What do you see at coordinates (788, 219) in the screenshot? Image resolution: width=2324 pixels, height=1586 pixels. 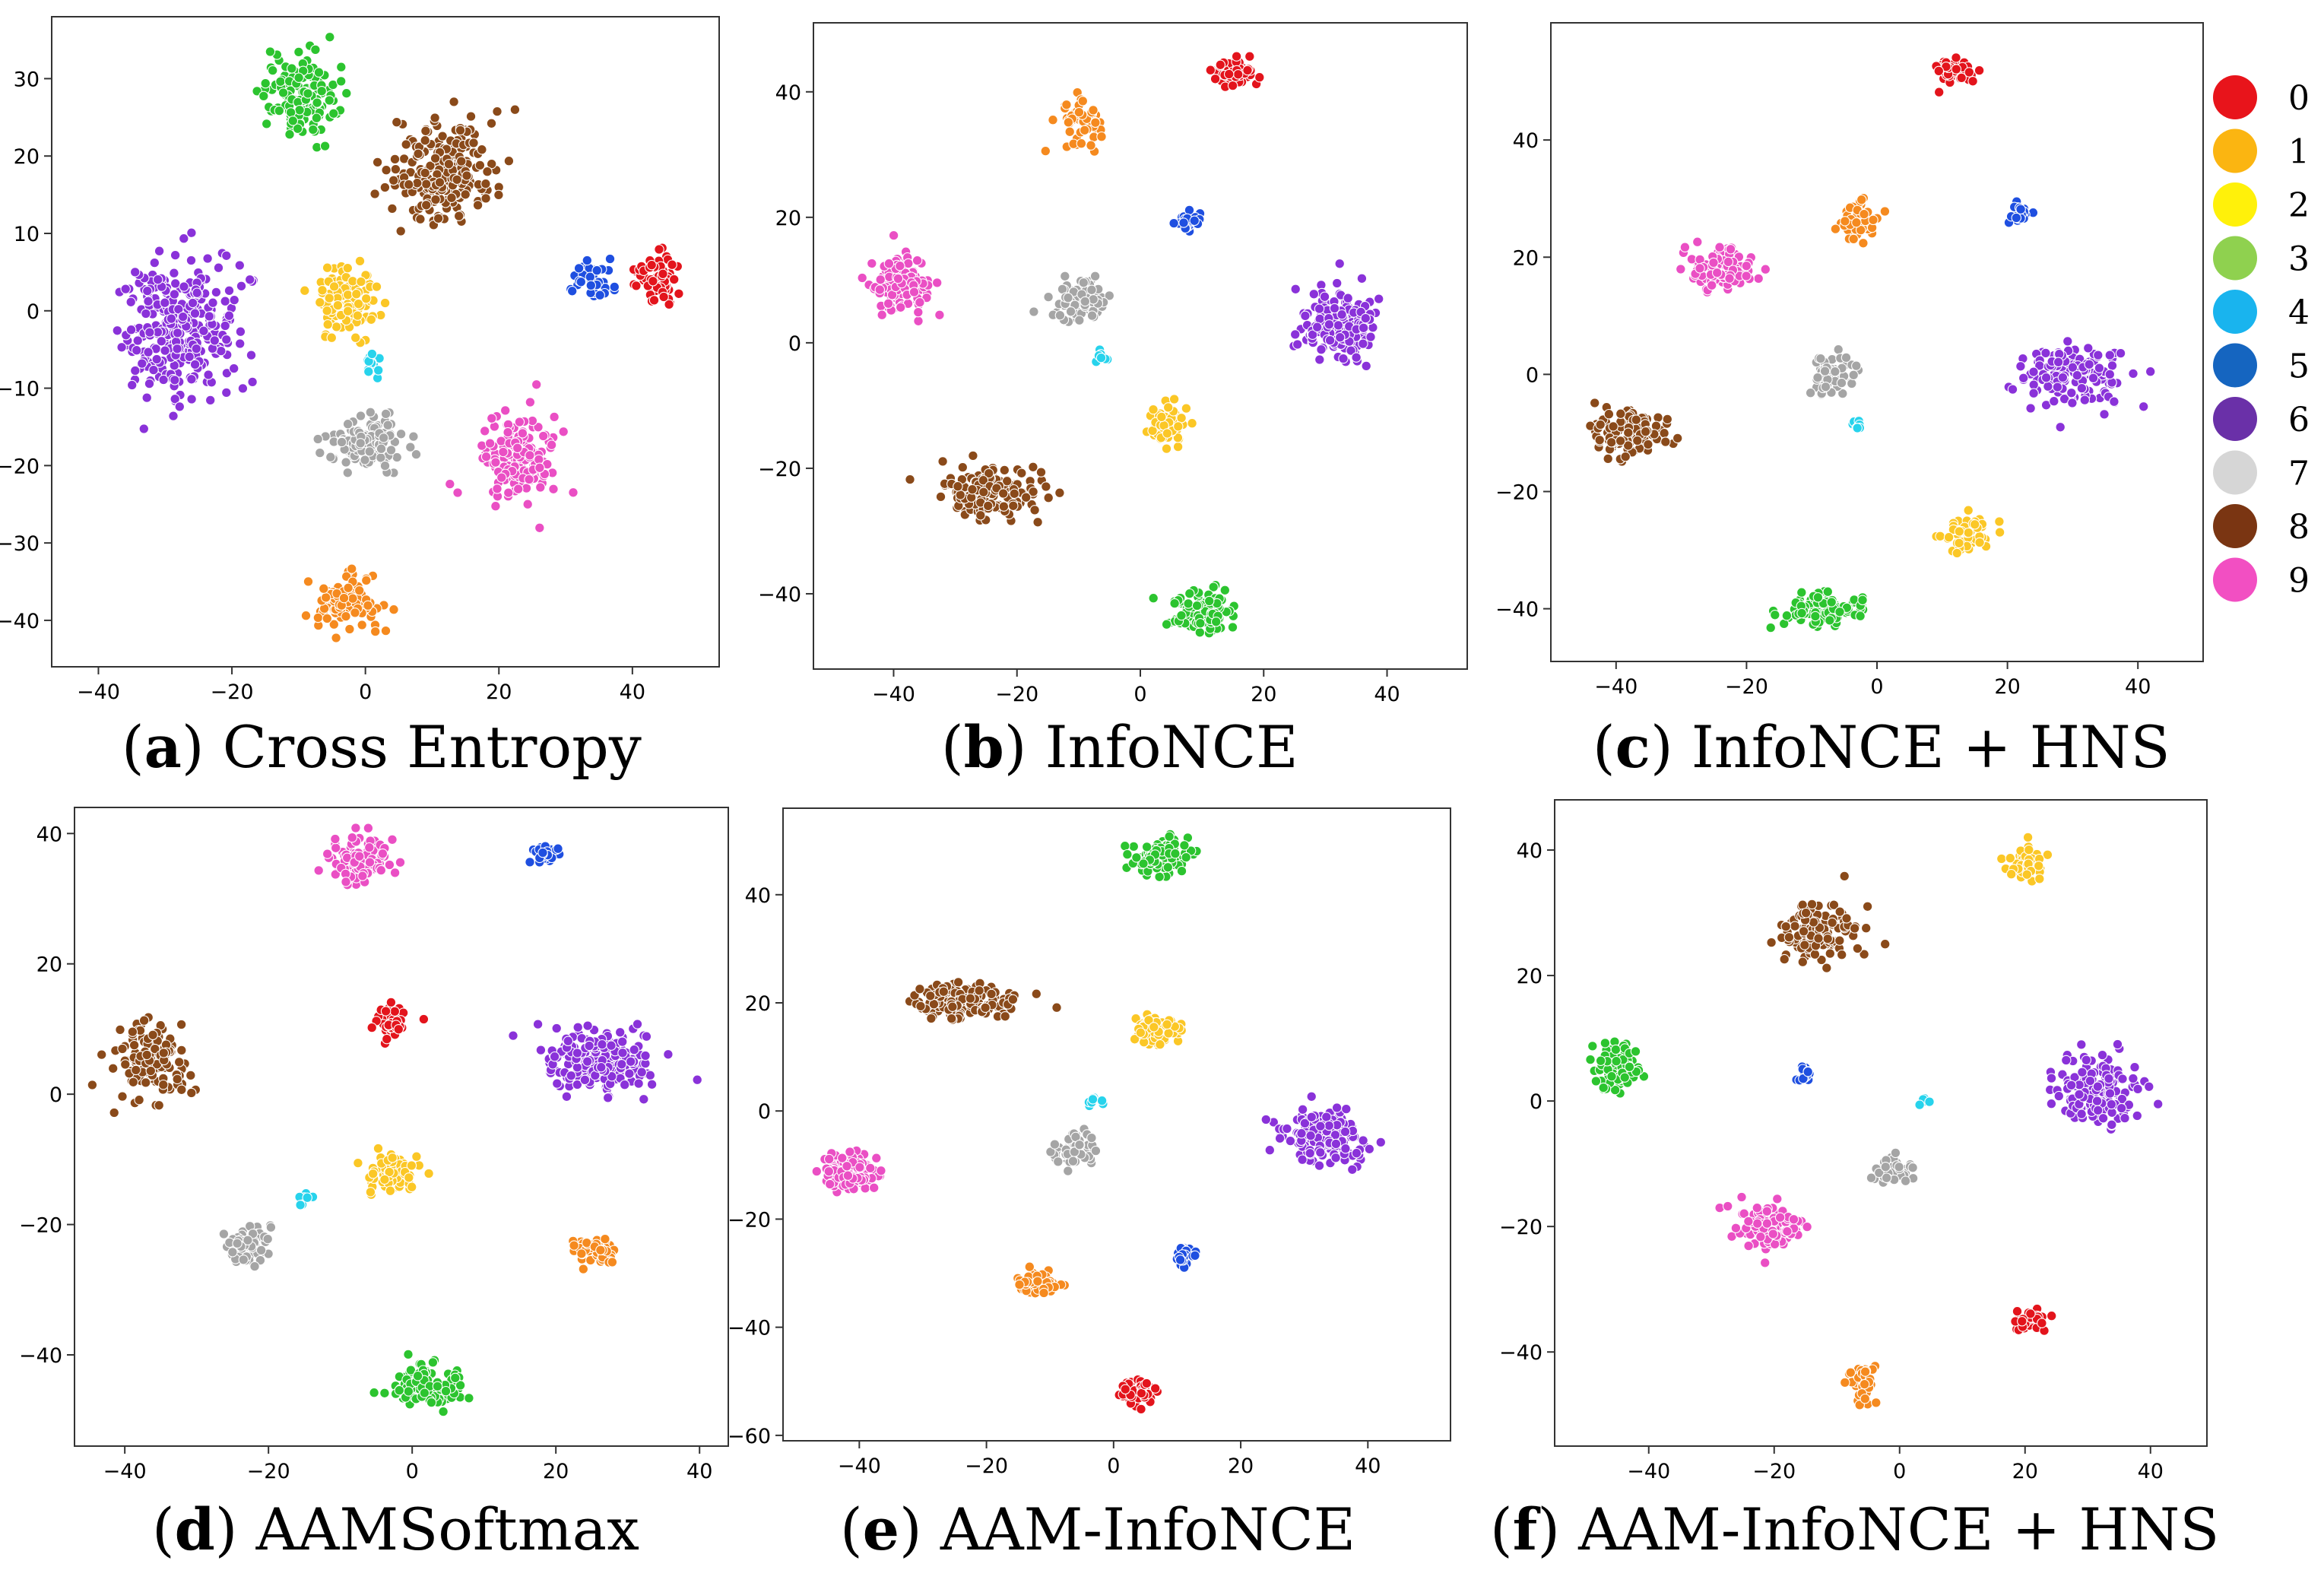 I see `y-tick-label: 20` at bounding box center [788, 219].